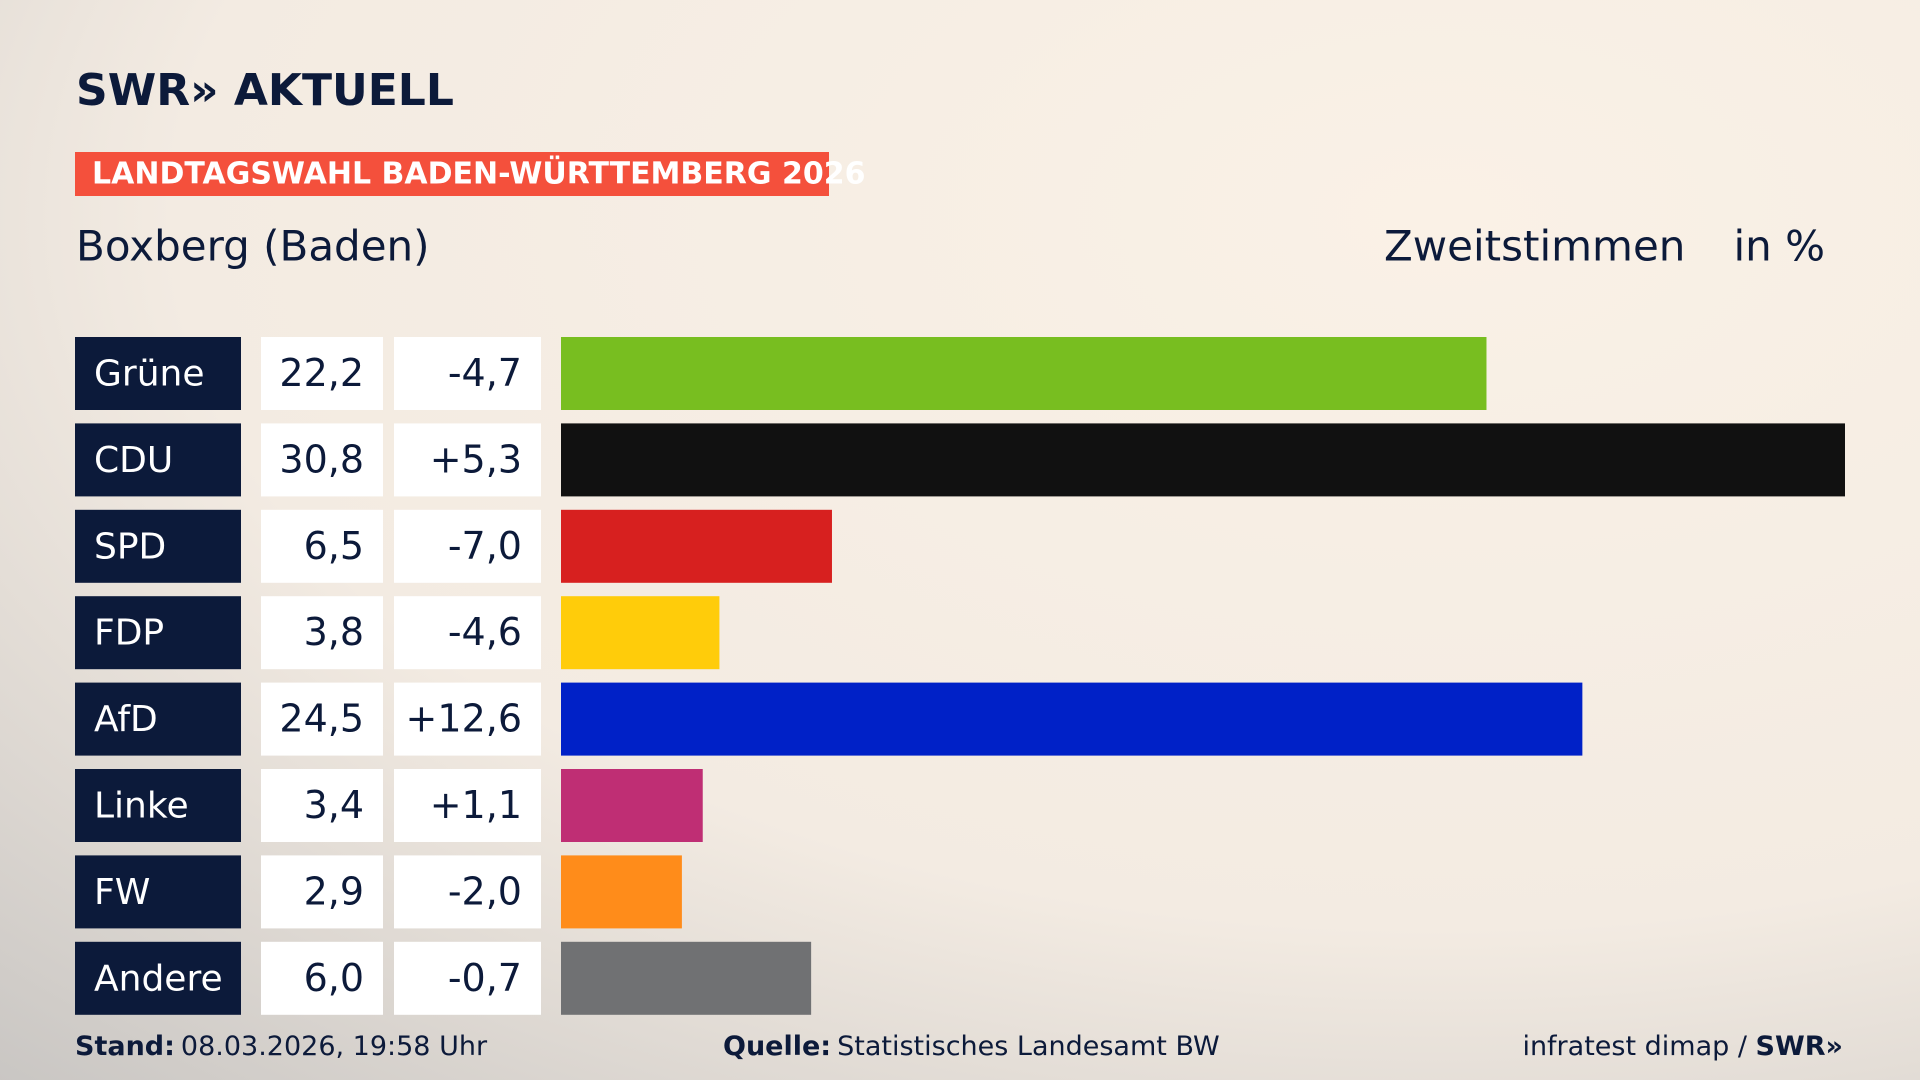 Image resolution: width=1920 pixels, height=1080 pixels. Describe the element at coordinates (1638, 1046) in the screenshot. I see `credit: infratest dimap /` at that location.